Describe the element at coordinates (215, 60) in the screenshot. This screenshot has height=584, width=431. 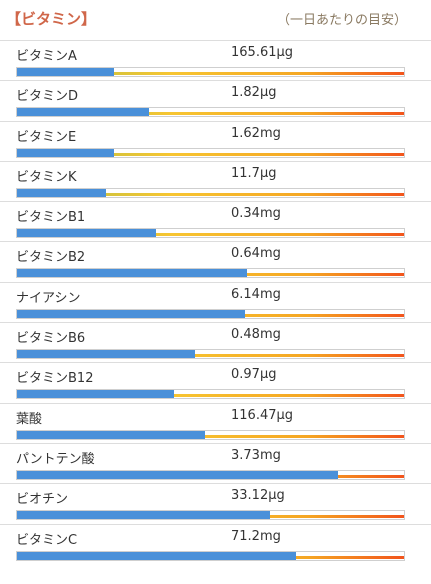
I see `nutrient-row: ビタミンA 165.61μg` at that location.